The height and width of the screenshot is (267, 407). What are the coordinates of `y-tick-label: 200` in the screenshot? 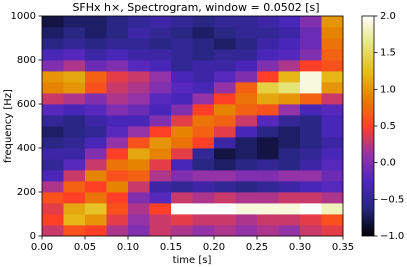 It's located at (26, 192).